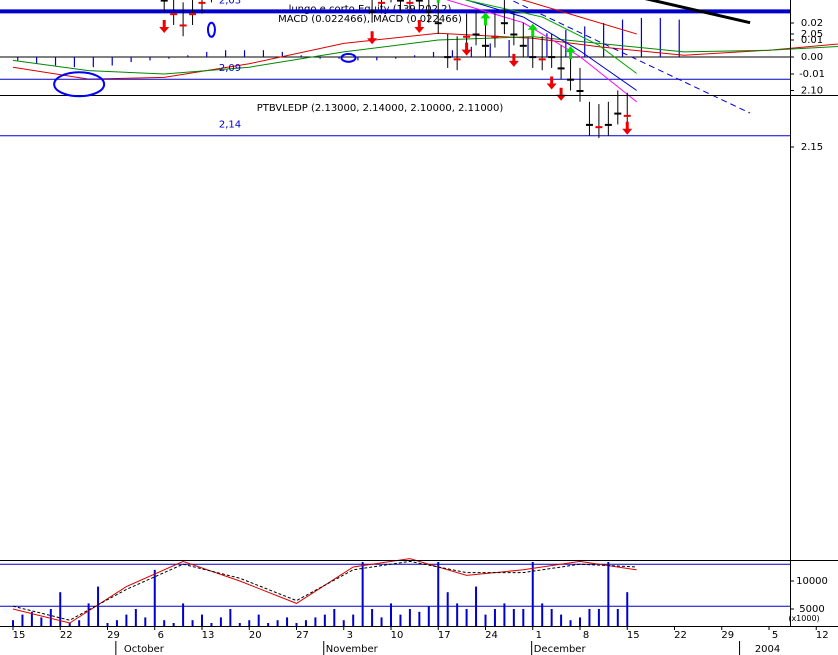 This screenshot has width=838, height=655. Describe the element at coordinates (812, 91) in the screenshot. I see `price-ytick-label: 2.10` at that location.